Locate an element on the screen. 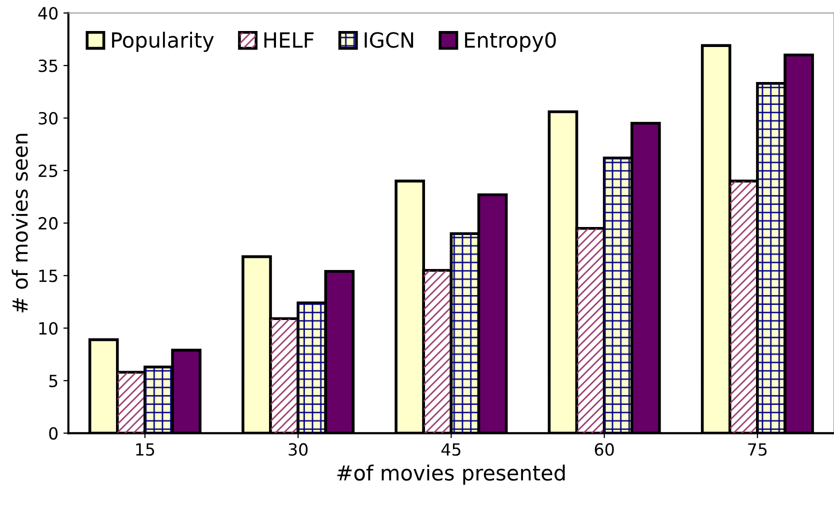 The height and width of the screenshot is (520, 834). y-tick-label: 40 is located at coordinates (48, 13).